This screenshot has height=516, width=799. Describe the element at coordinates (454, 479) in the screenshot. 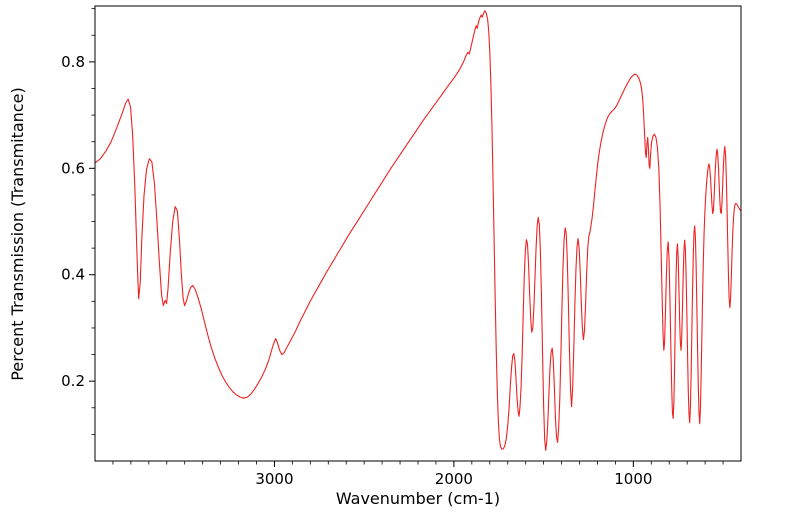

I see `x-tick-label: 2000` at that location.